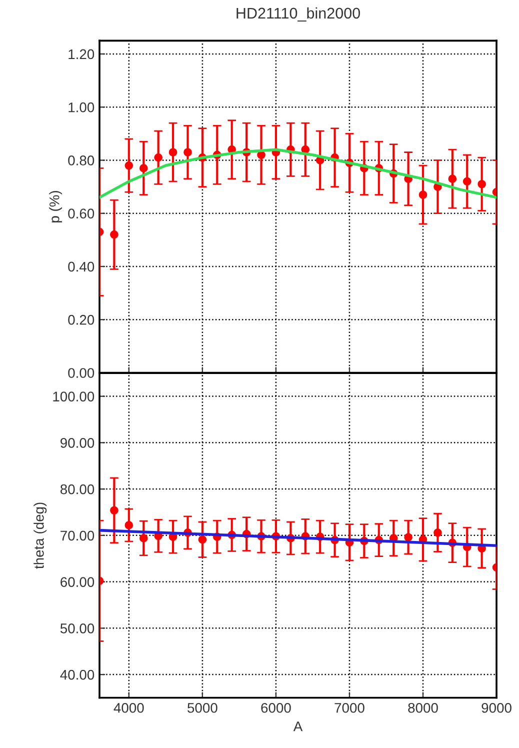 This screenshot has height=748, width=519. I want to click on y-tick-label: 80.00, so click(77, 489).